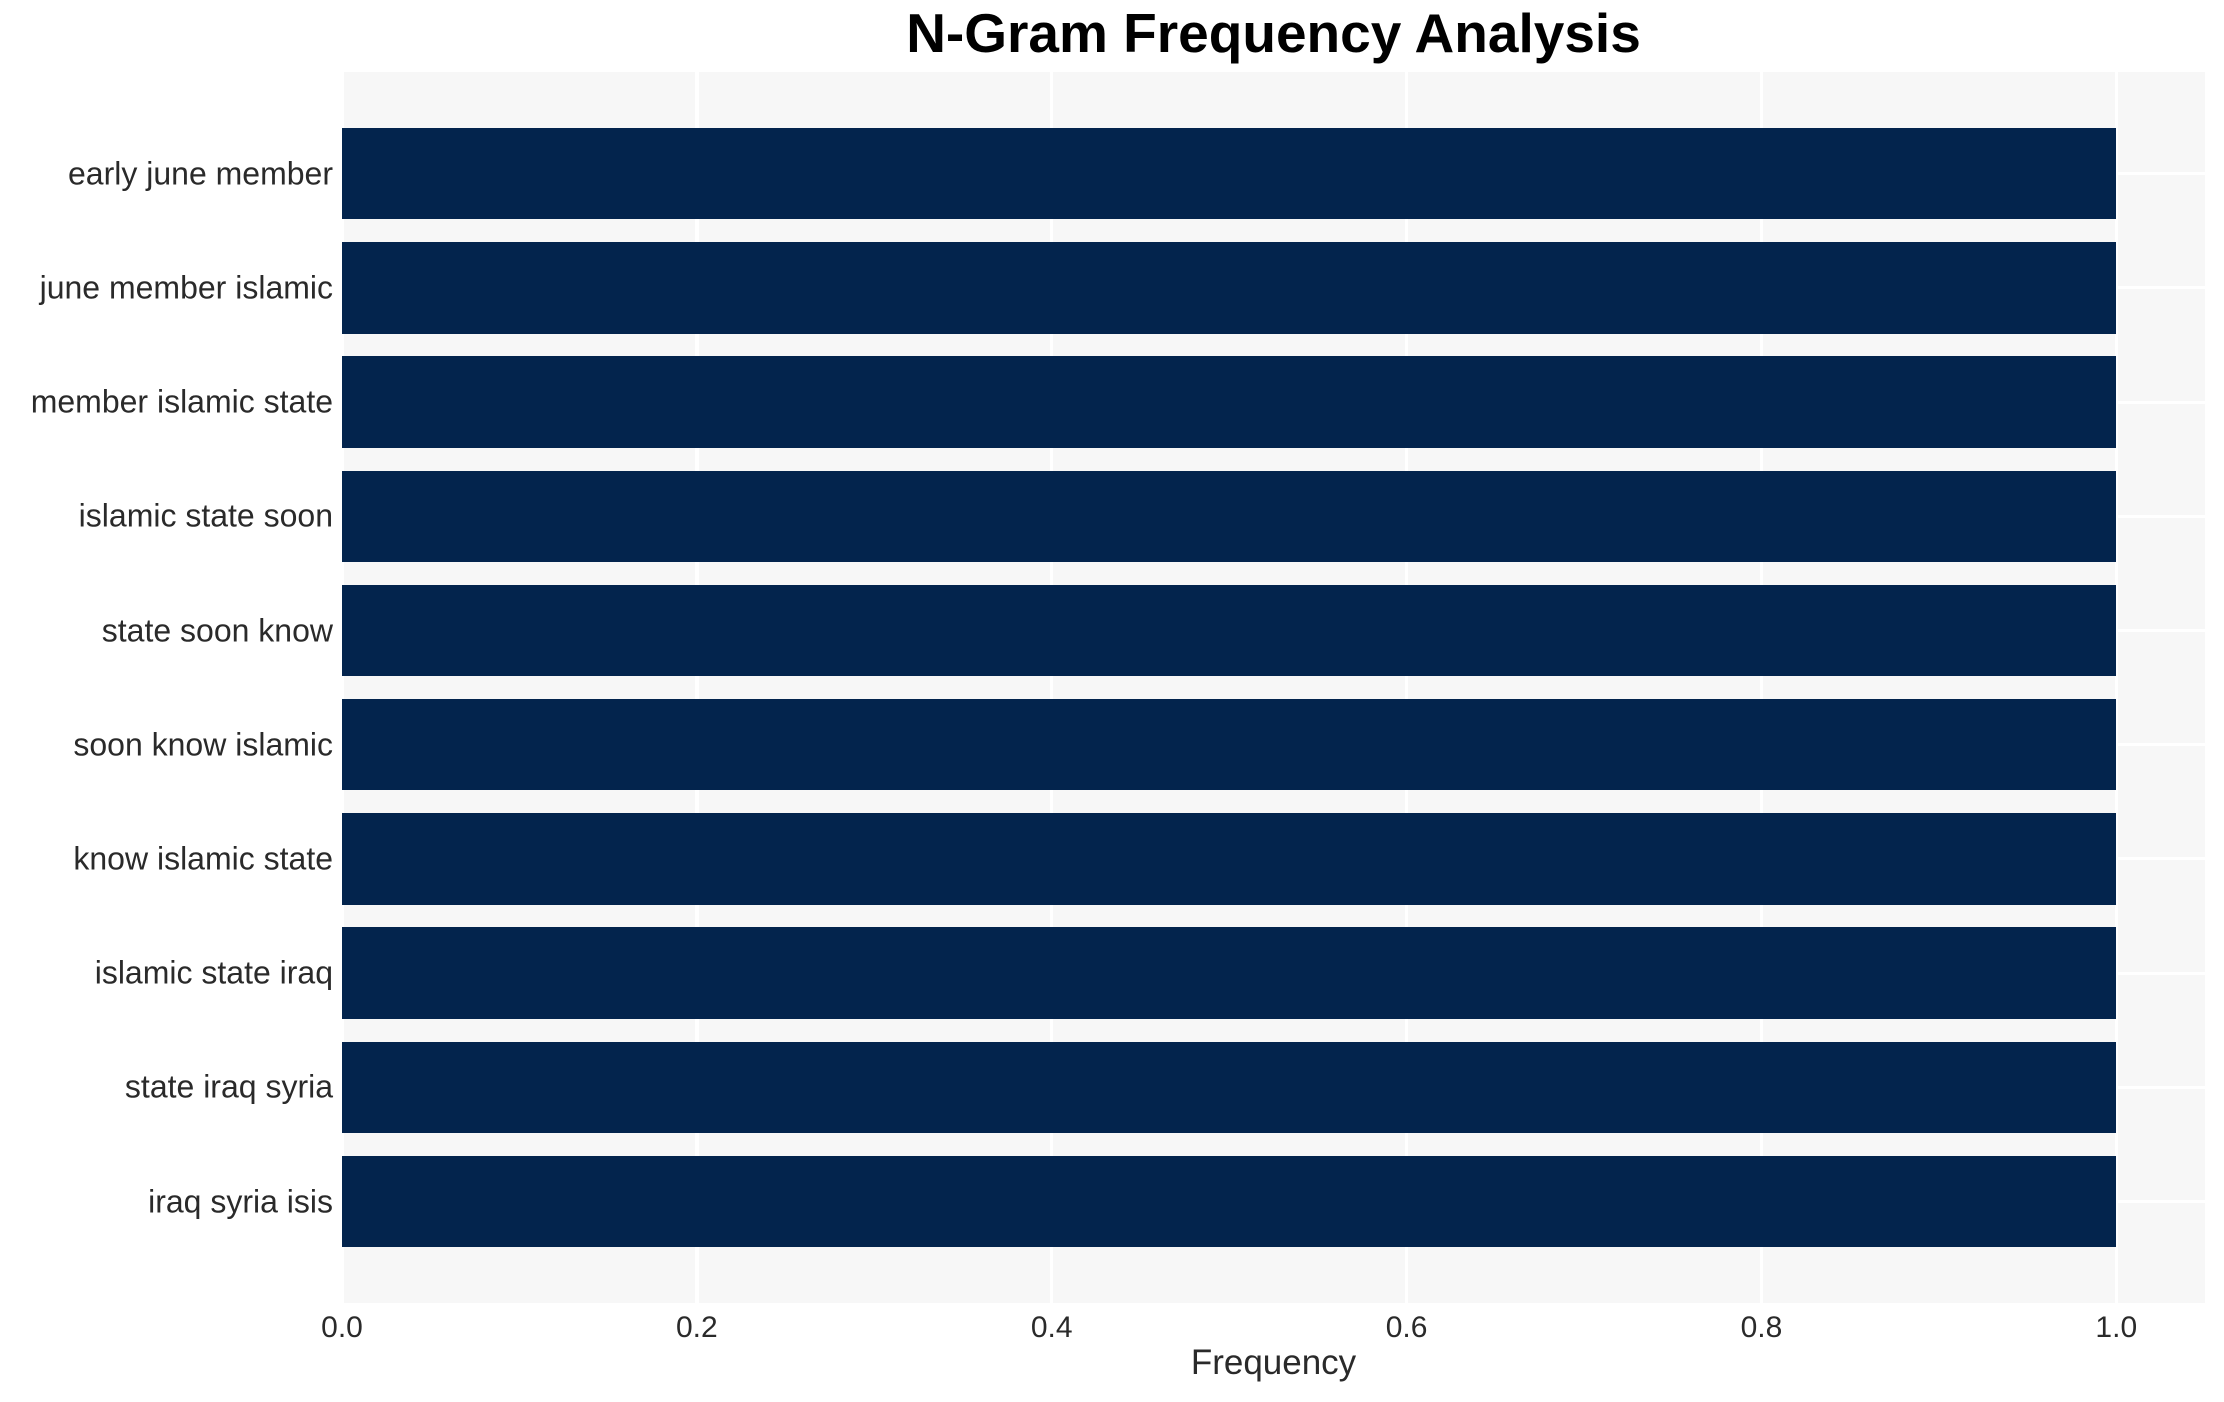 The height and width of the screenshot is (1402, 2224). What do you see at coordinates (203, 858) in the screenshot?
I see `y-tick-label: know islamic state` at bounding box center [203, 858].